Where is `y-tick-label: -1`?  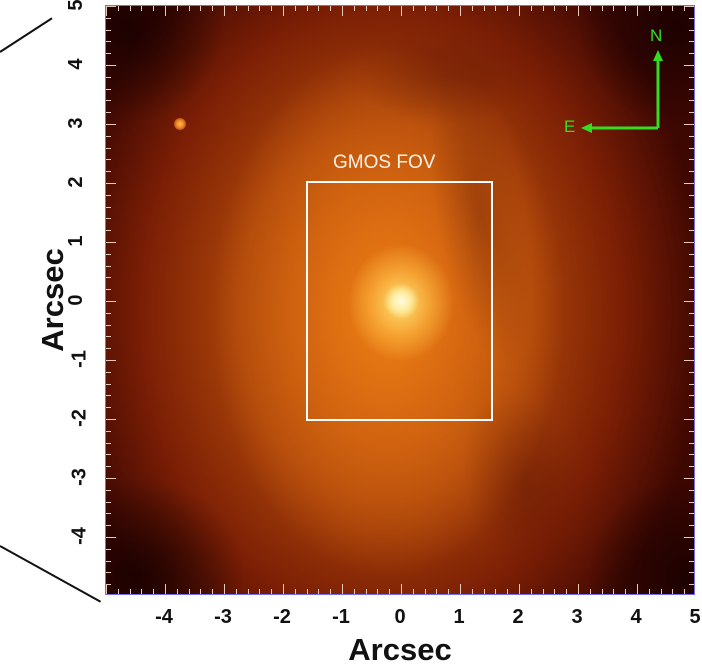
y-tick-label: -1 is located at coordinates (79, 359).